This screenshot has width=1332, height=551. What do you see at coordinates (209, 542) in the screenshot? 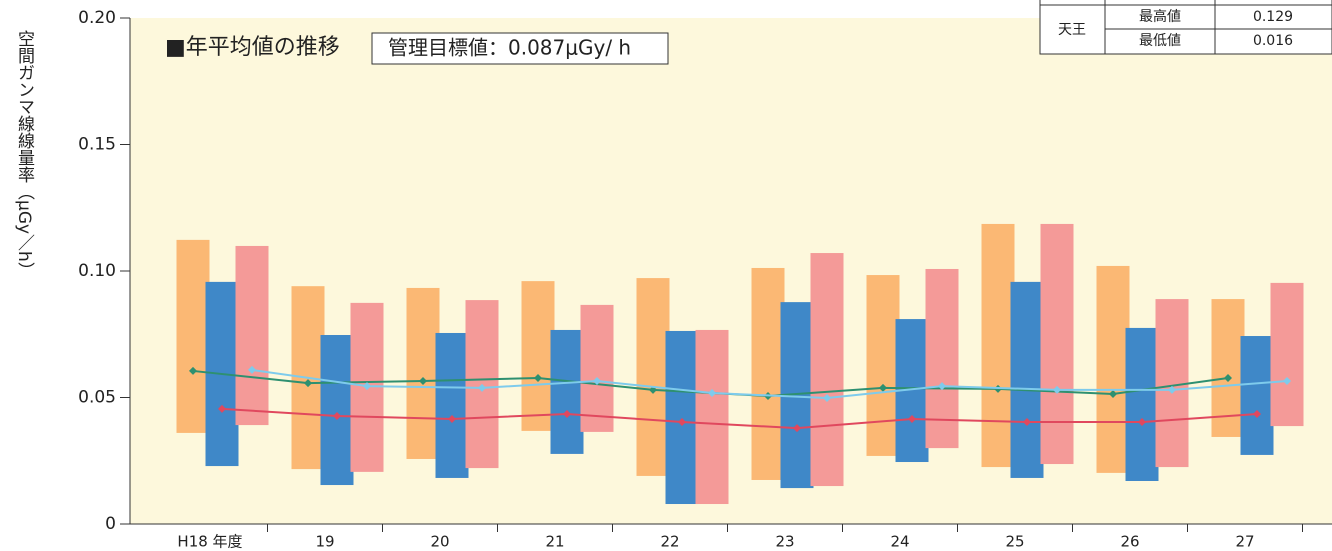
I see `x-tick-label: H18 年度` at bounding box center [209, 542].